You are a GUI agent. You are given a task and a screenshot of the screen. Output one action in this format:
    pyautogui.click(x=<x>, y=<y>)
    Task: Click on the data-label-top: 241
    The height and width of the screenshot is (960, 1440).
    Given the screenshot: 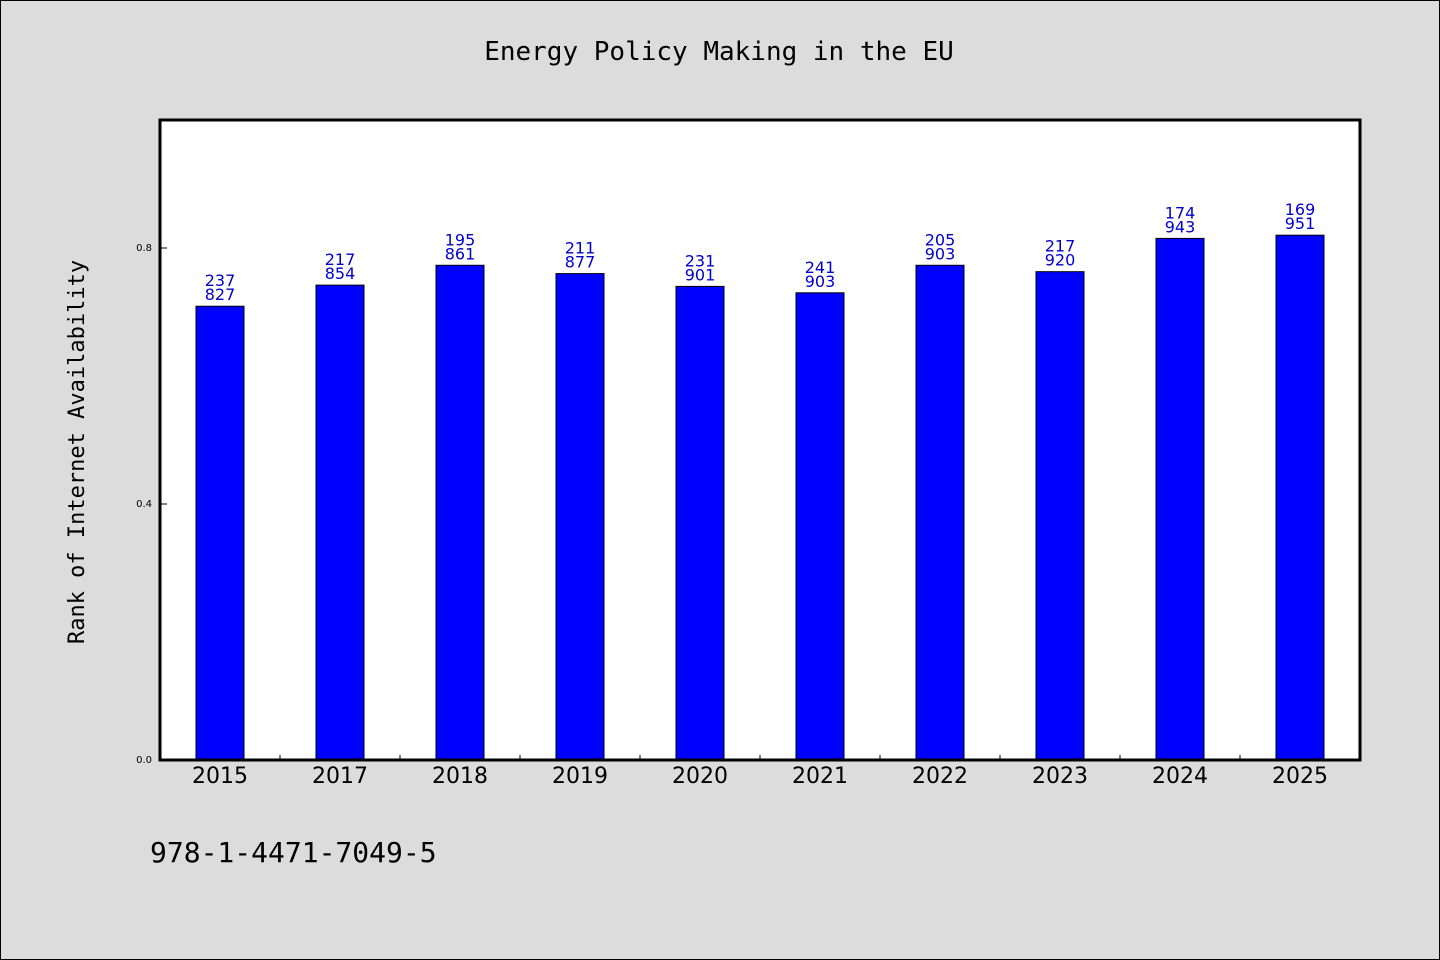 What is the action you would take?
    pyautogui.click(x=820, y=267)
    